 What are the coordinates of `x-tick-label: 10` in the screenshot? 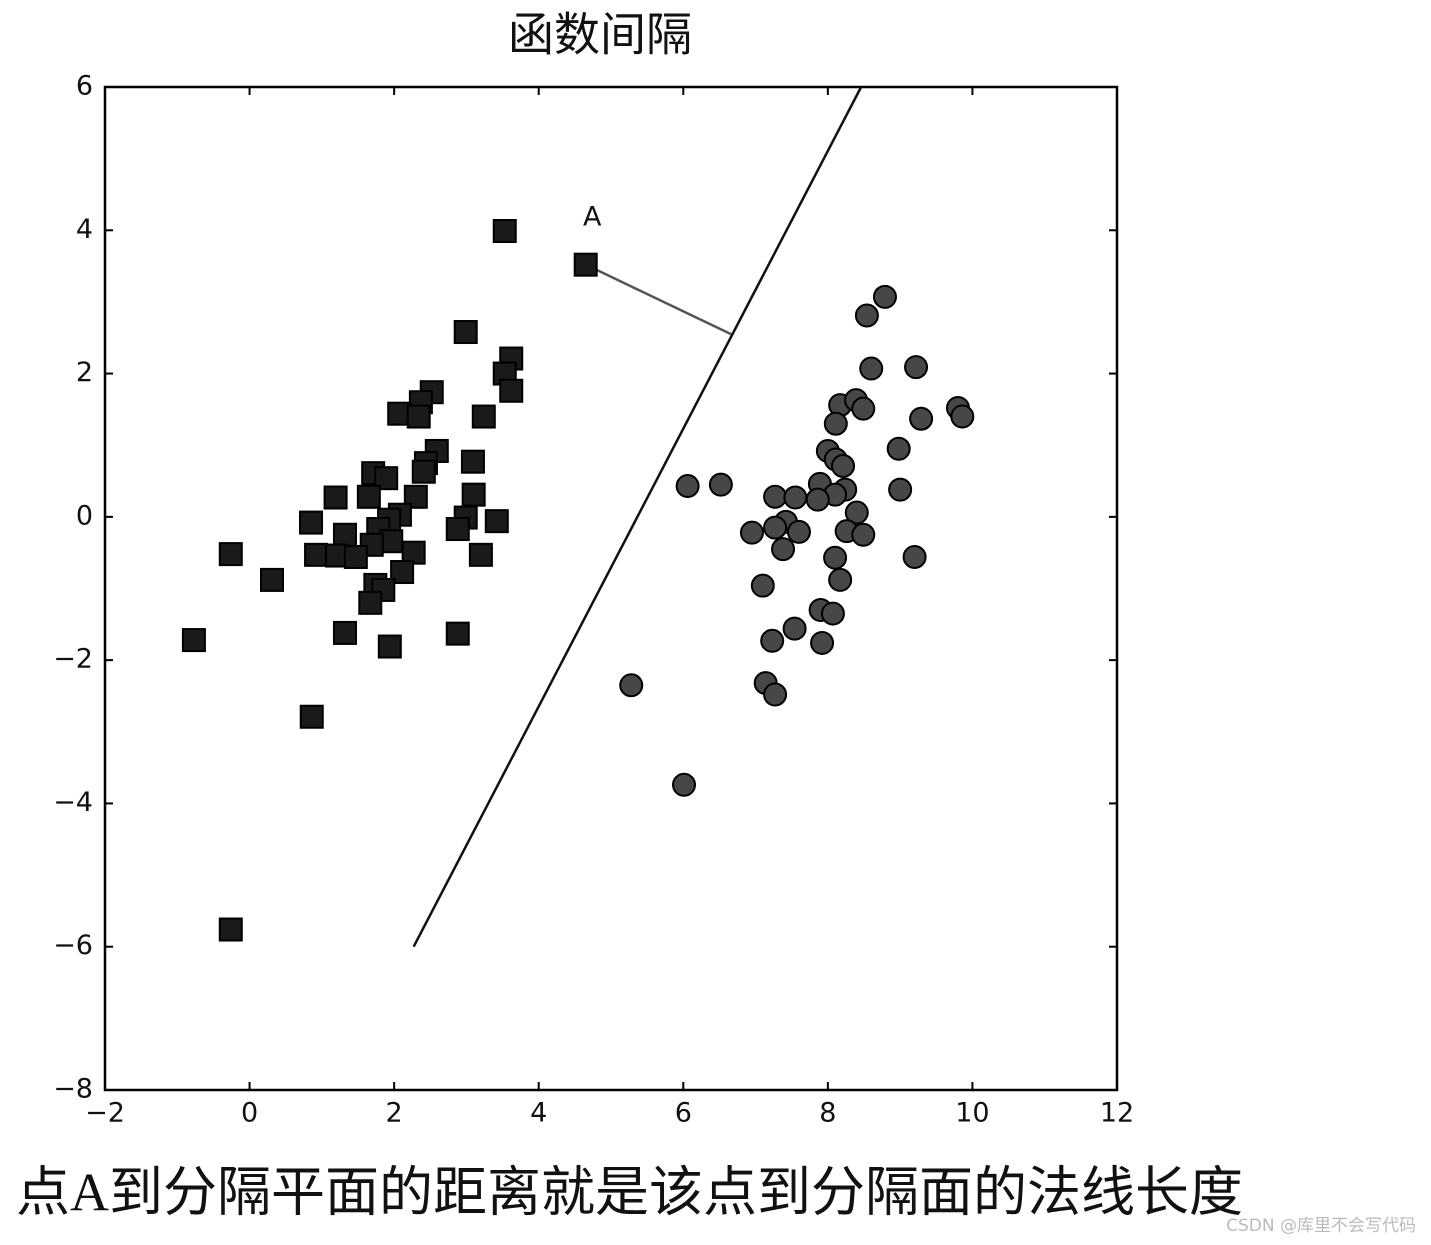 It's located at (972, 1113).